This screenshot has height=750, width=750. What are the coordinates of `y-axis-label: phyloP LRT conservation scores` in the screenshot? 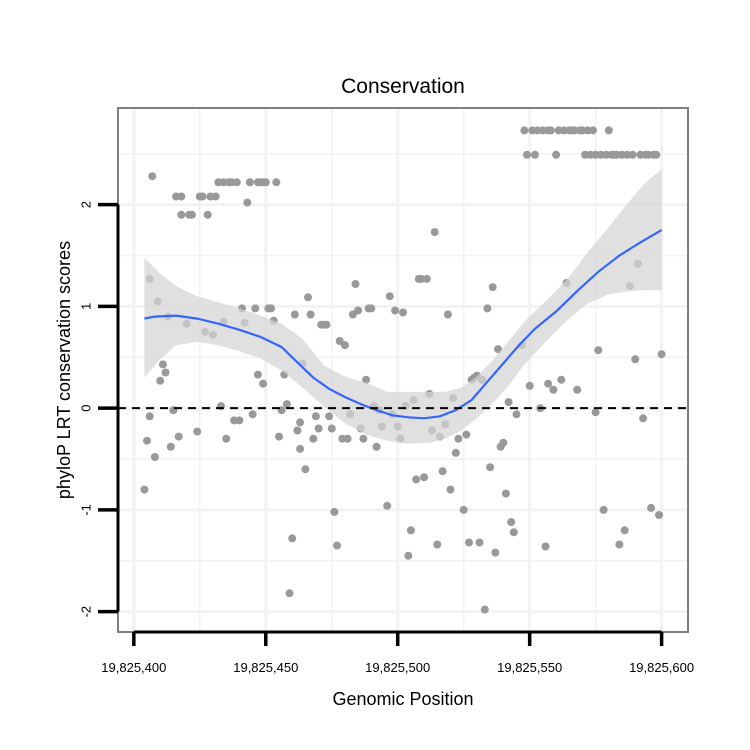 It's located at (64, 370).